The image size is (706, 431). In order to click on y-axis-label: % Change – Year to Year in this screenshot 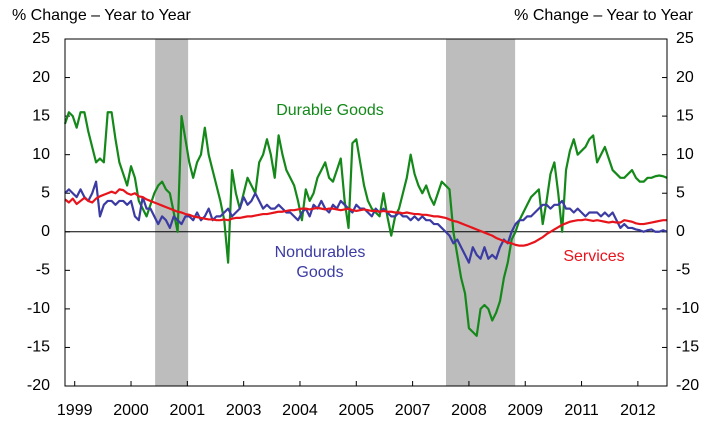, I will do `click(101, 15)`.